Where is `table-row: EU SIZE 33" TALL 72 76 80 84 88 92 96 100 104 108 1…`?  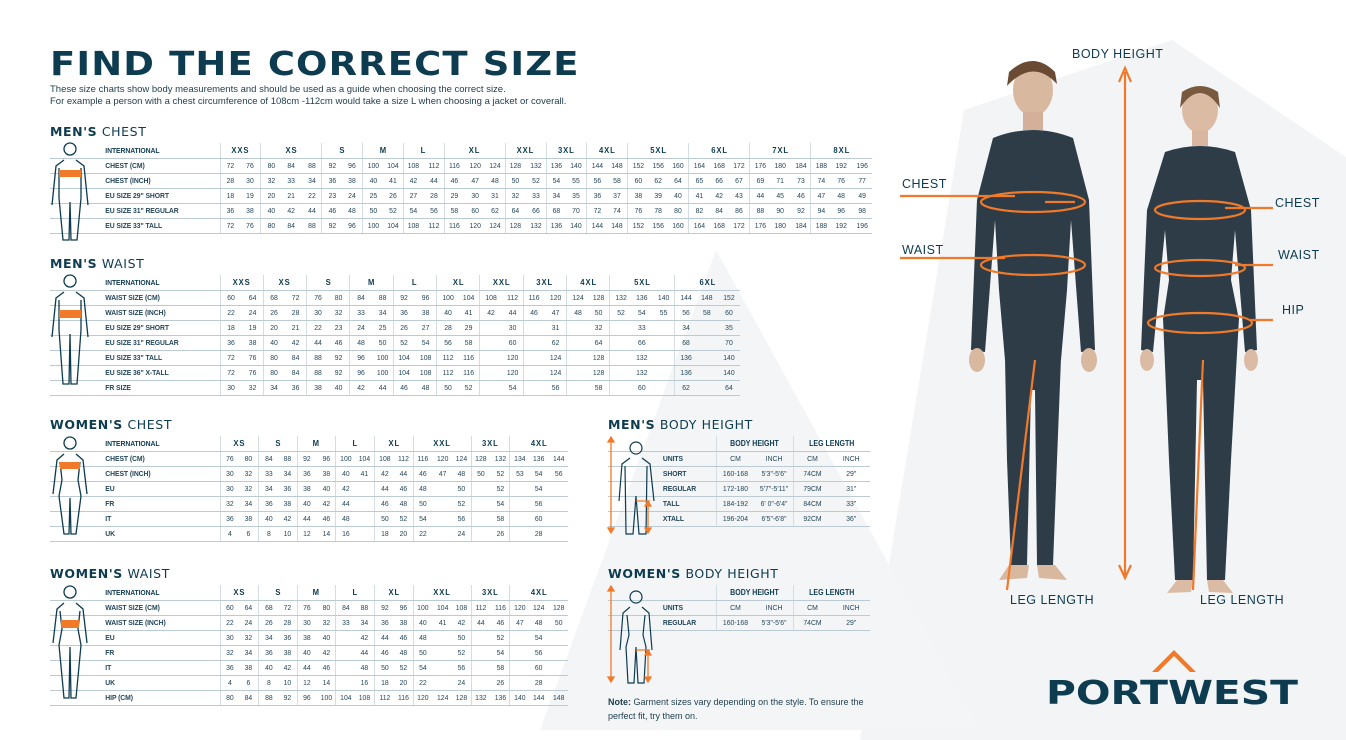 table-row: EU SIZE 33" TALL 72 76 80 84 88 92 96 100 104 108 1… is located at coordinates (461, 226).